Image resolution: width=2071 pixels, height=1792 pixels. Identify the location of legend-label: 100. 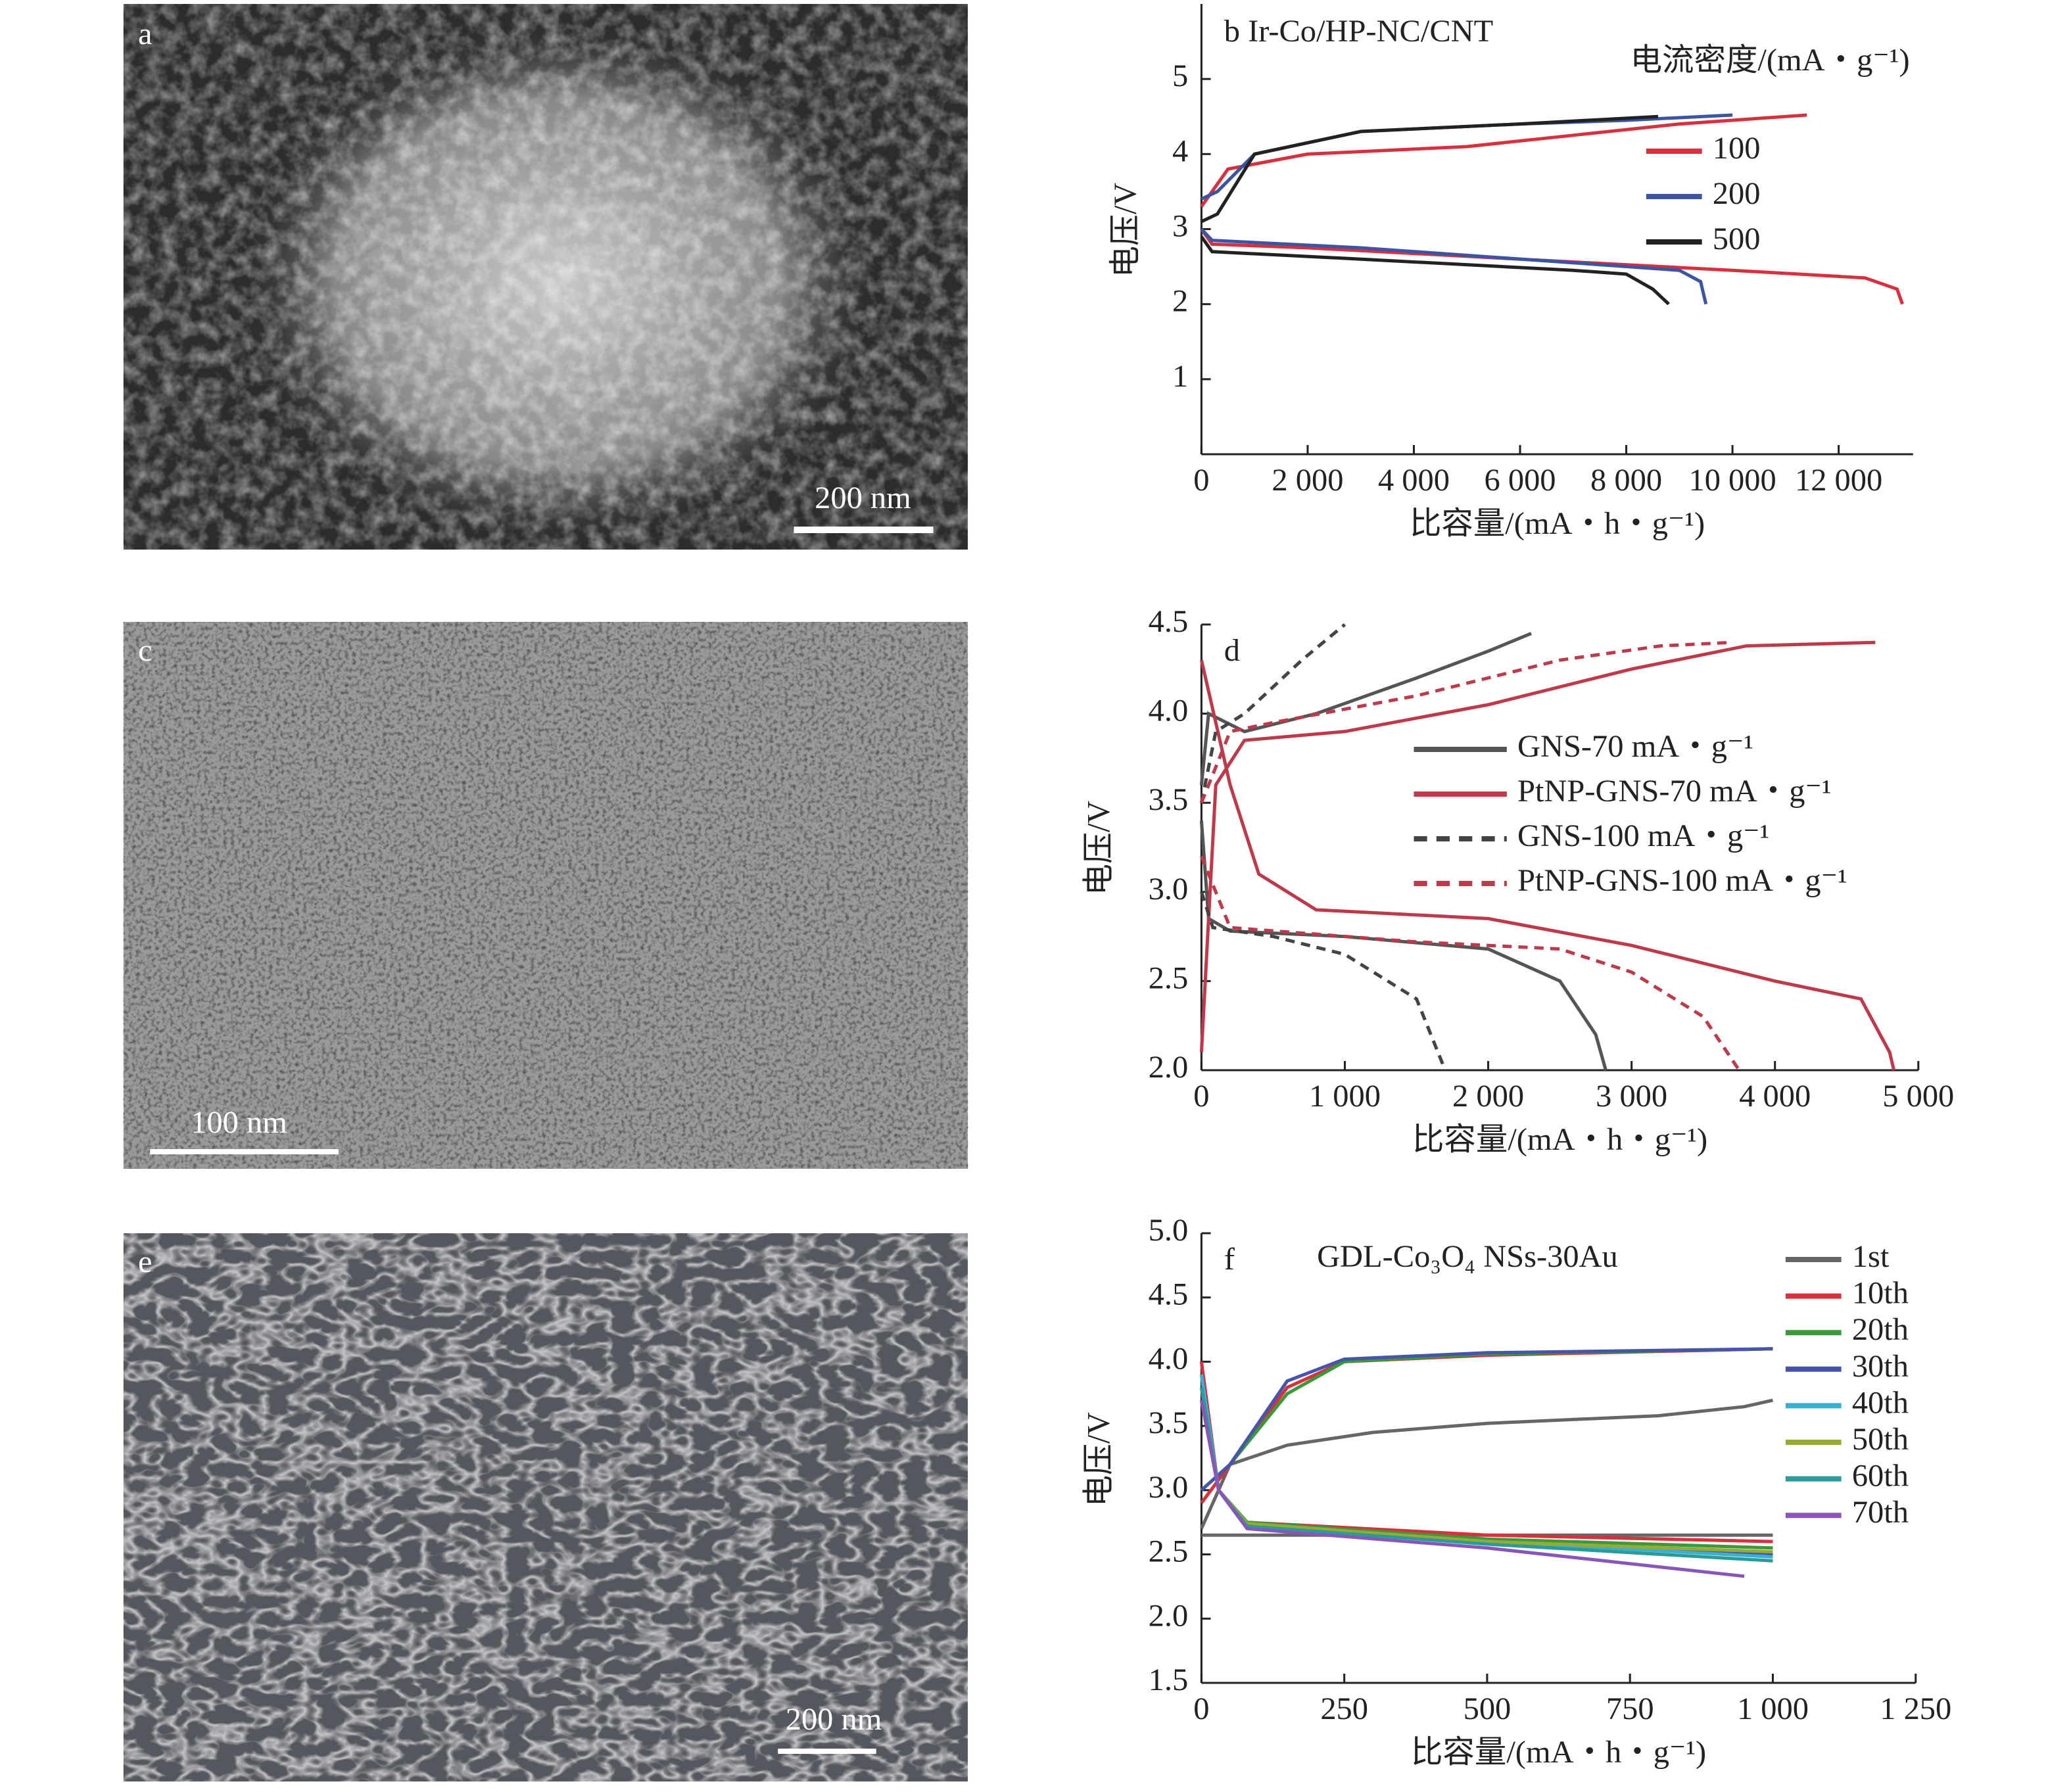
(1737, 148).